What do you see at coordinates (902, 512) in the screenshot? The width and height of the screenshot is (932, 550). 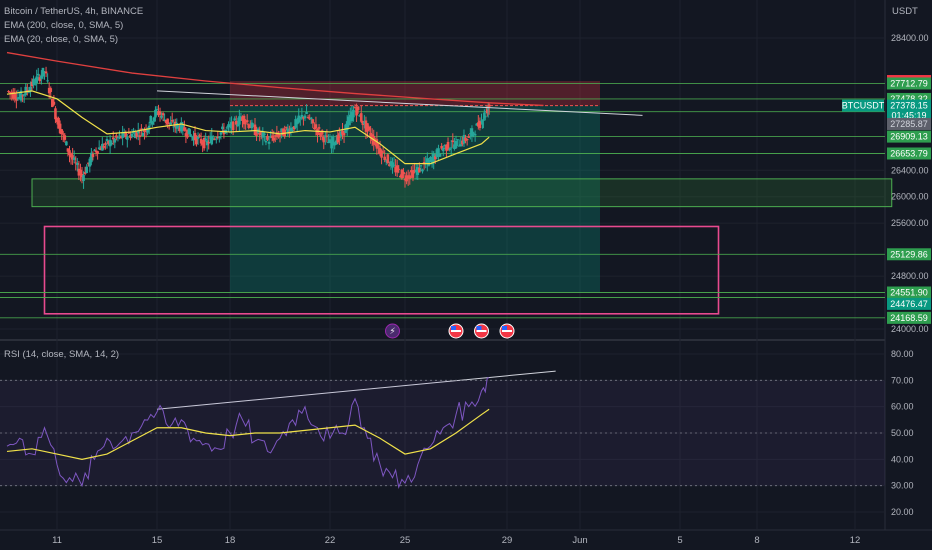 I see `rsi-tick-label: 20.00` at bounding box center [902, 512].